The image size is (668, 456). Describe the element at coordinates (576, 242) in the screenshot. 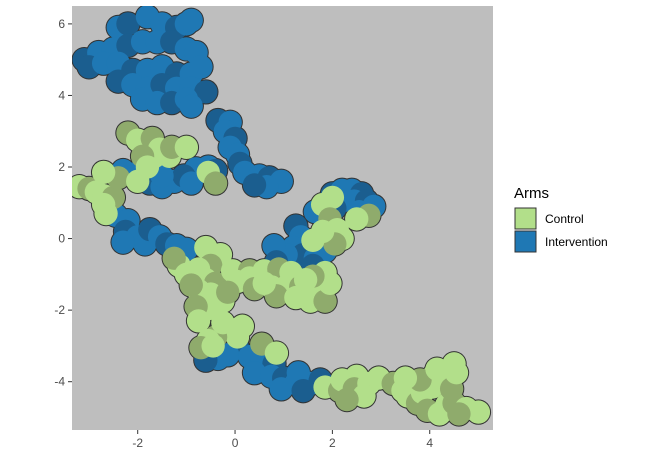

I see `legend-label: Intervention` at that location.